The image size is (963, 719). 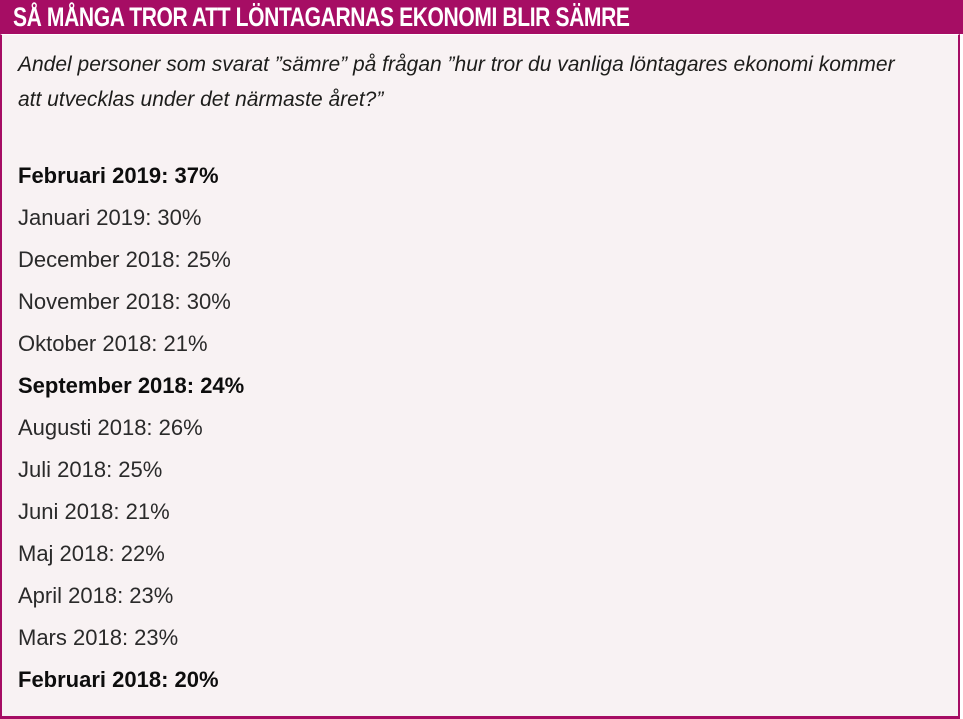 What do you see at coordinates (91, 553) in the screenshot?
I see `entry-text: Maj 2018: 22%` at bounding box center [91, 553].